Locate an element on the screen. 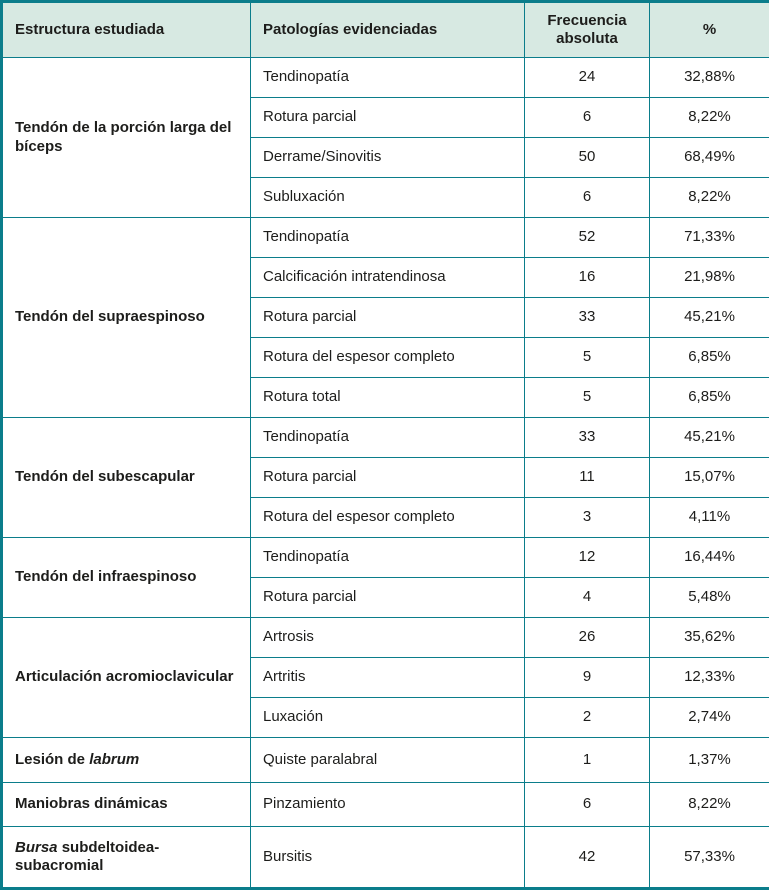  pathology-cell: Luxación is located at coordinates (388, 718).